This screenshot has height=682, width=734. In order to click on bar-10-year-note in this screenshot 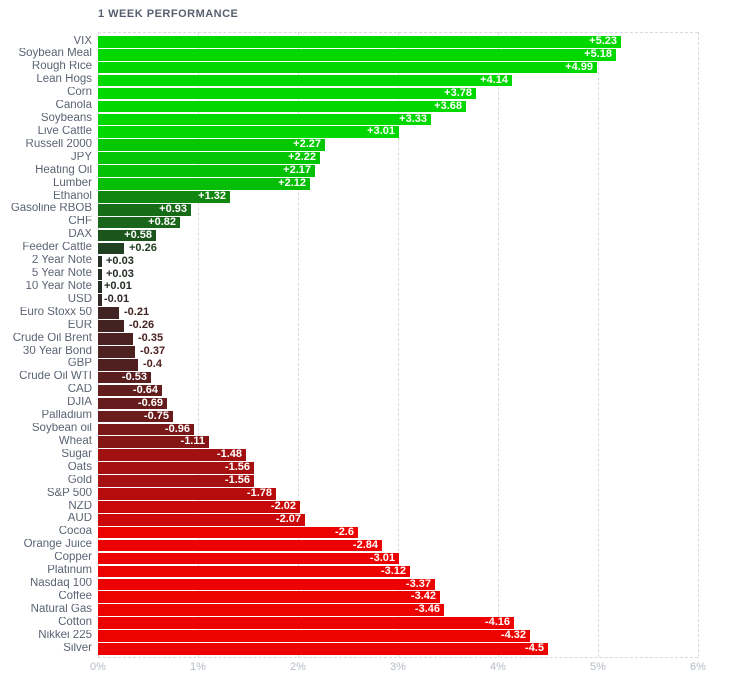, I will do `click(100, 287)`.